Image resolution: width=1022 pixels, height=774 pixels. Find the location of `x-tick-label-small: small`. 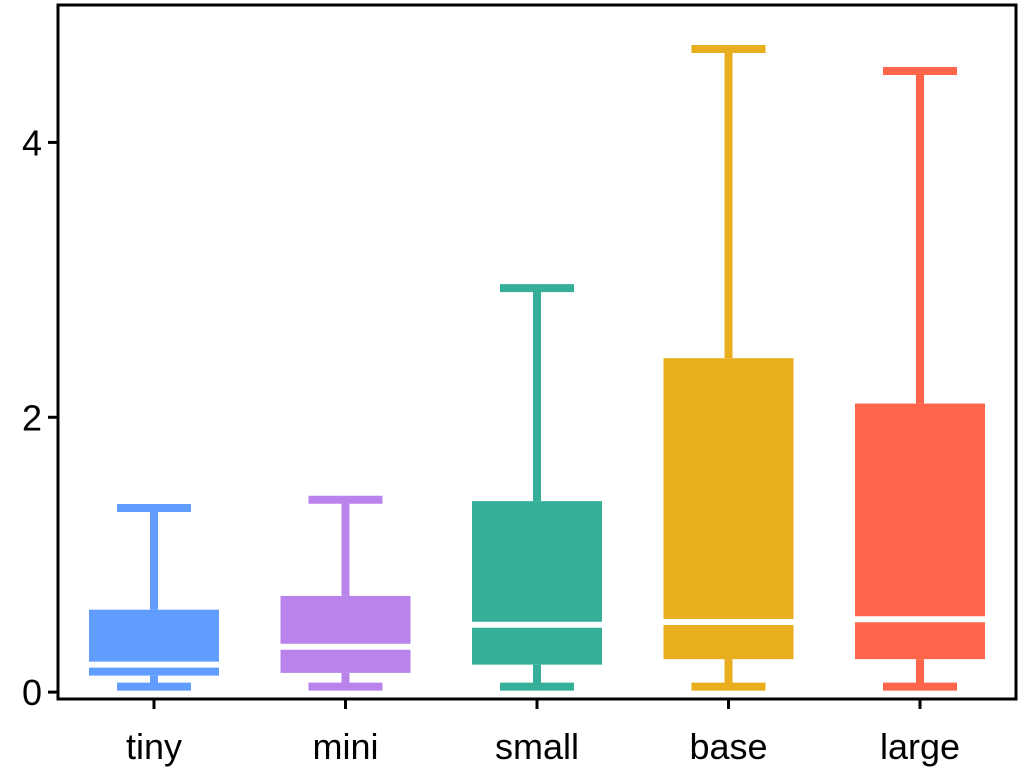

x-tick-label-small: small is located at coordinates (537, 746).